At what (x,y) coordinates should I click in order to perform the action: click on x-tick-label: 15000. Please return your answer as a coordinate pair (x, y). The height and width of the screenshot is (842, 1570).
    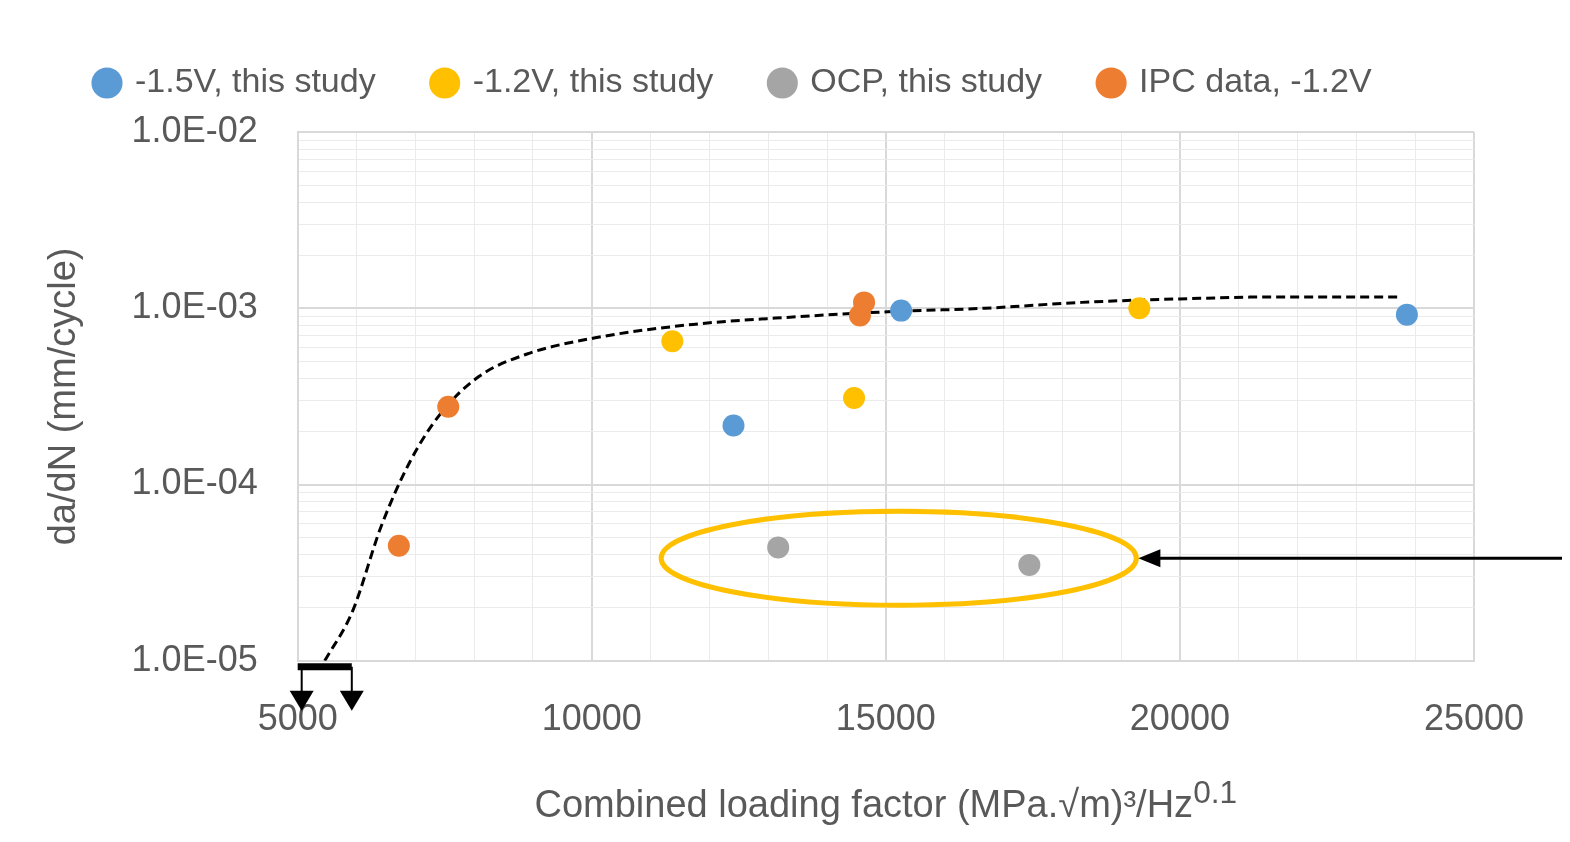
    Looking at the image, I should click on (885, 718).